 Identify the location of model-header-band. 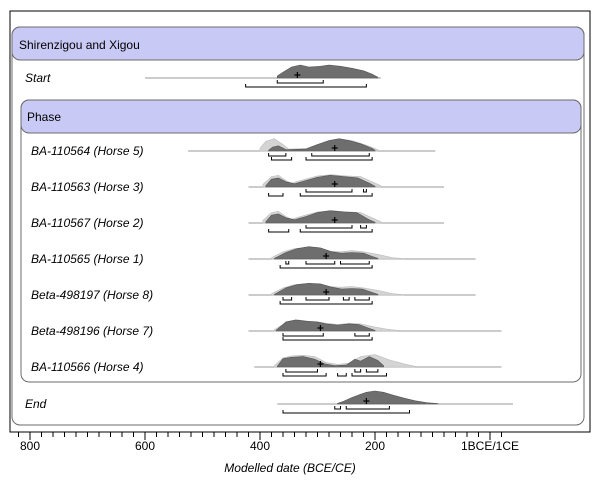
(298, 43).